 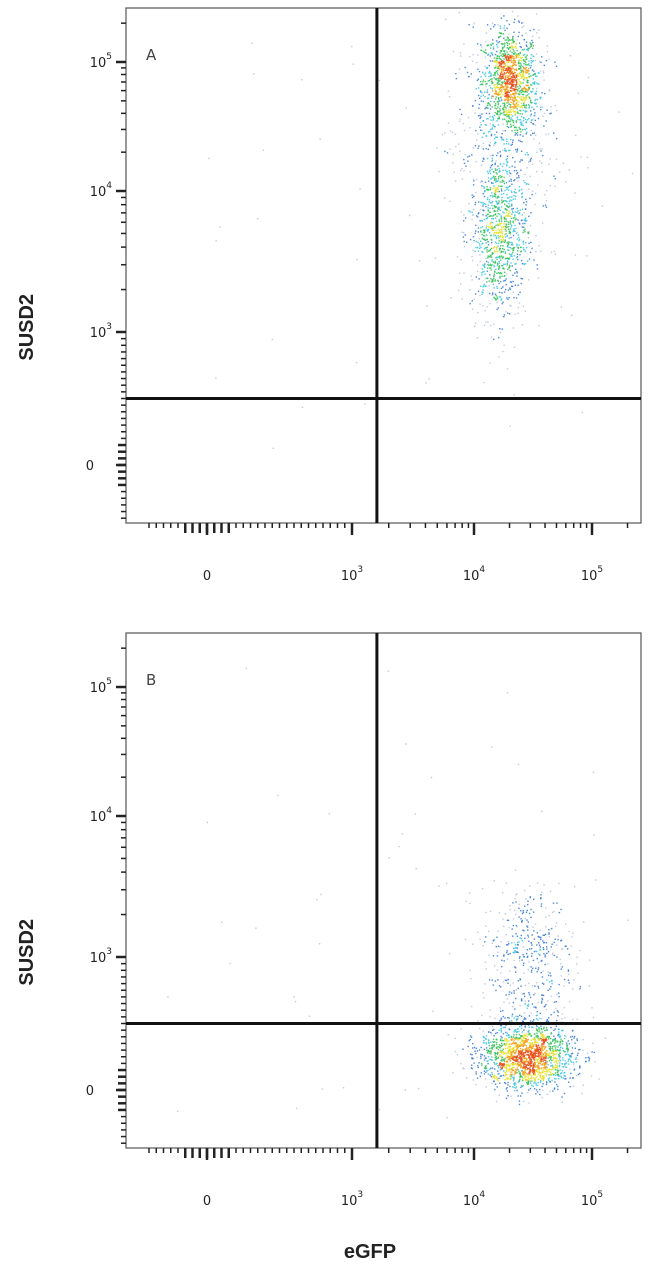 What do you see at coordinates (101, 190) in the screenshot?
I see `y-tick-label: 104` at bounding box center [101, 190].